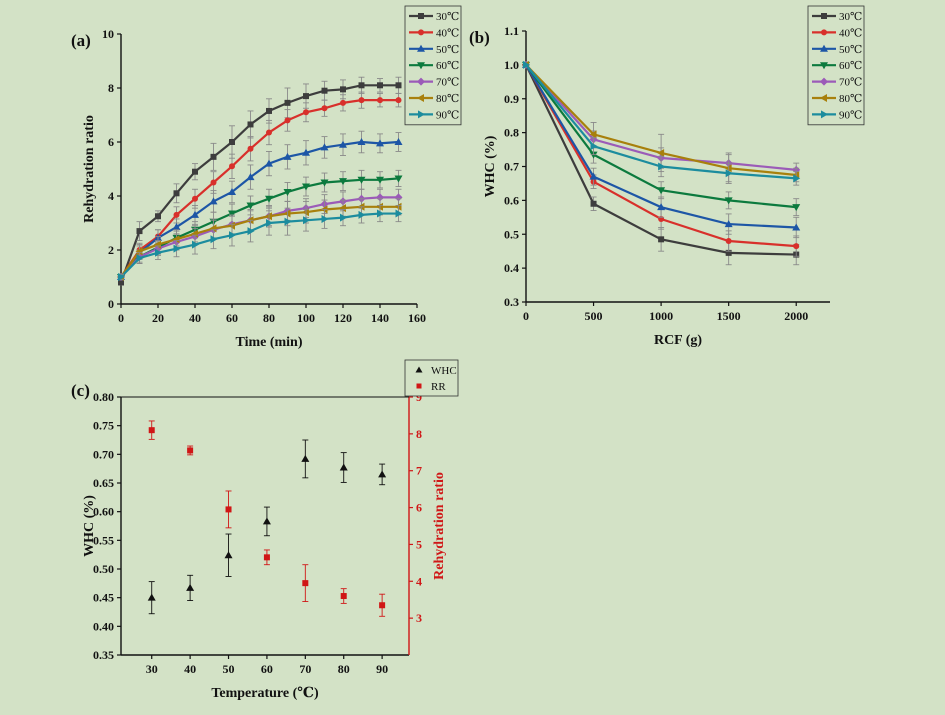 This screenshot has width=945, height=715. What do you see at coordinates (490, 166) in the screenshot?
I see `y-axis-title: WHC (%)` at bounding box center [490, 166].